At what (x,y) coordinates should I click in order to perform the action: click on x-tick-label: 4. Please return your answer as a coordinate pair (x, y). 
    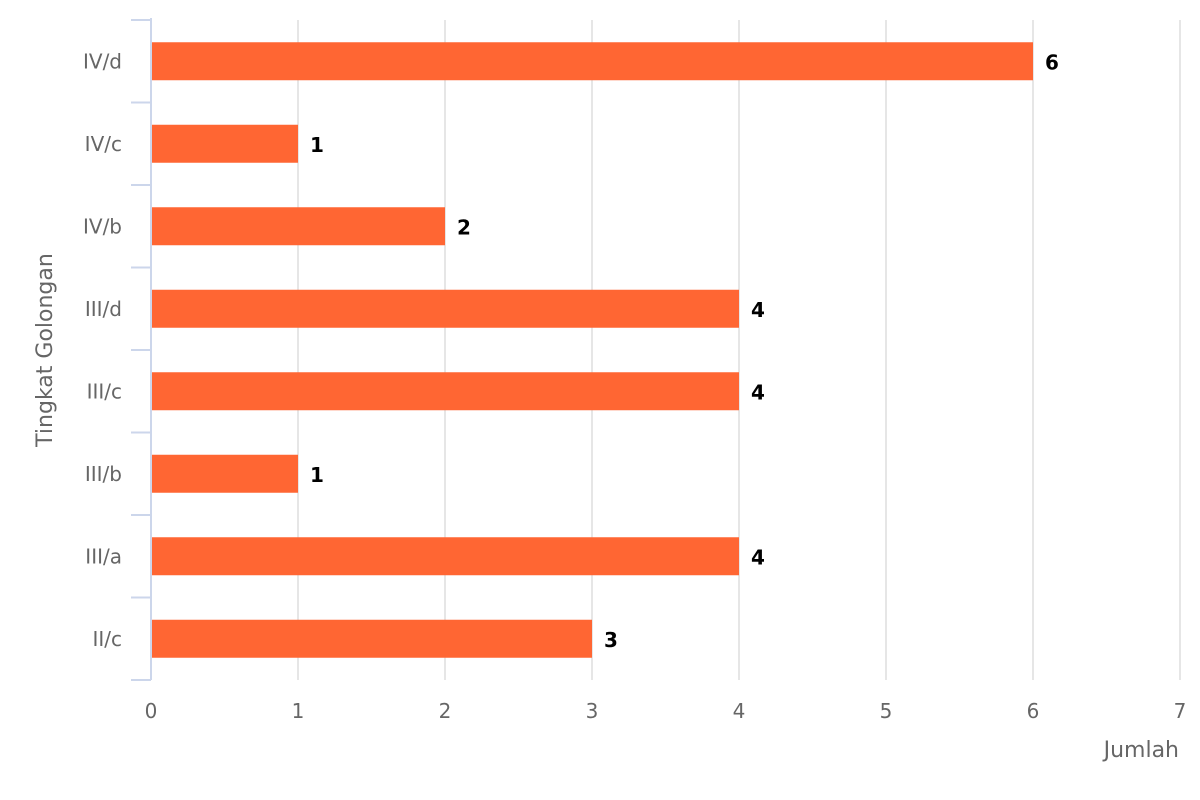
    Looking at the image, I should click on (739, 711).